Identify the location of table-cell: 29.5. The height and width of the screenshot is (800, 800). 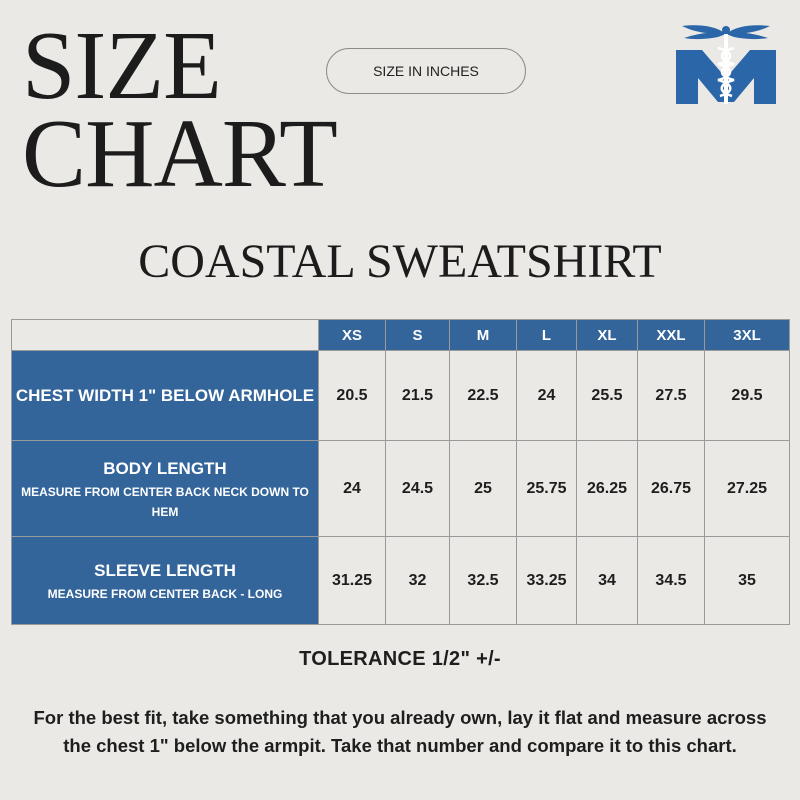
(747, 395).